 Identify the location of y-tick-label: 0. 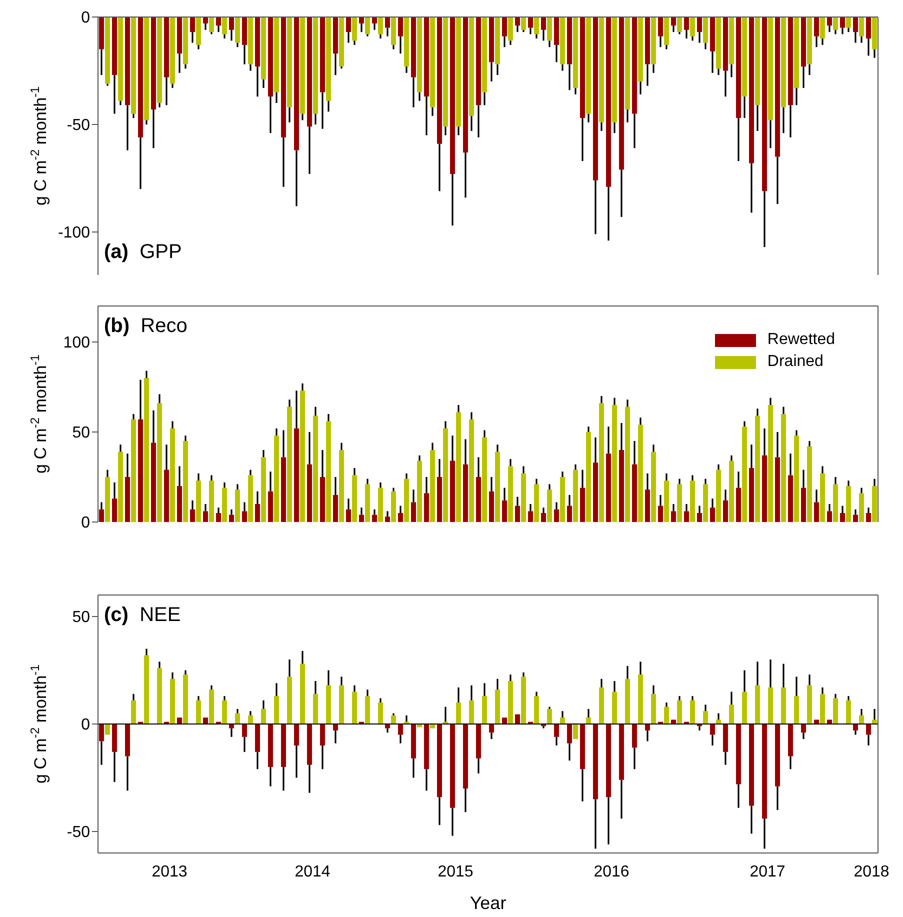
(85, 725).